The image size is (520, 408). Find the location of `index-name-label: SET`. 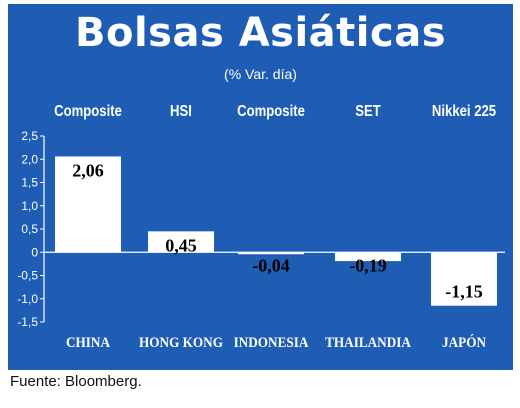

index-name-label: SET is located at coordinates (368, 111).